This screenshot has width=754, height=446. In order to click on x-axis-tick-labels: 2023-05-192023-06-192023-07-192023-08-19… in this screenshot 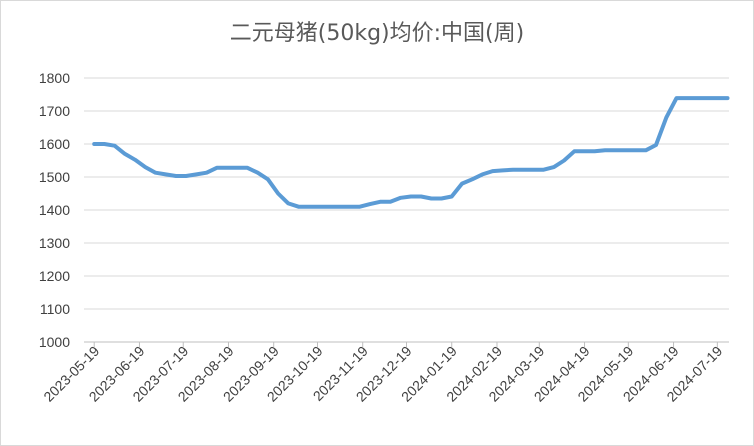, I will do `click(383, 373)`.